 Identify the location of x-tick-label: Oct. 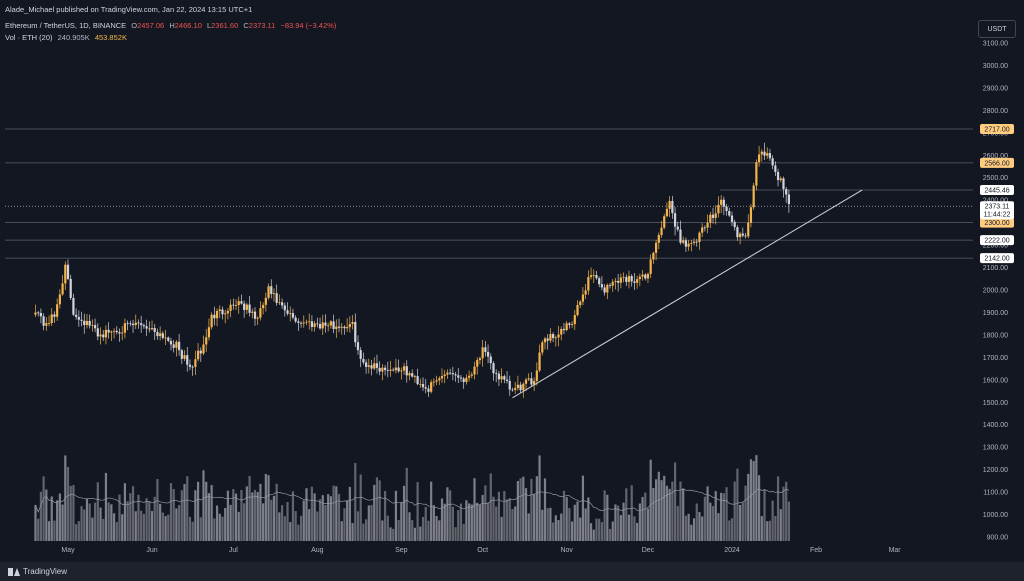
(482, 550).